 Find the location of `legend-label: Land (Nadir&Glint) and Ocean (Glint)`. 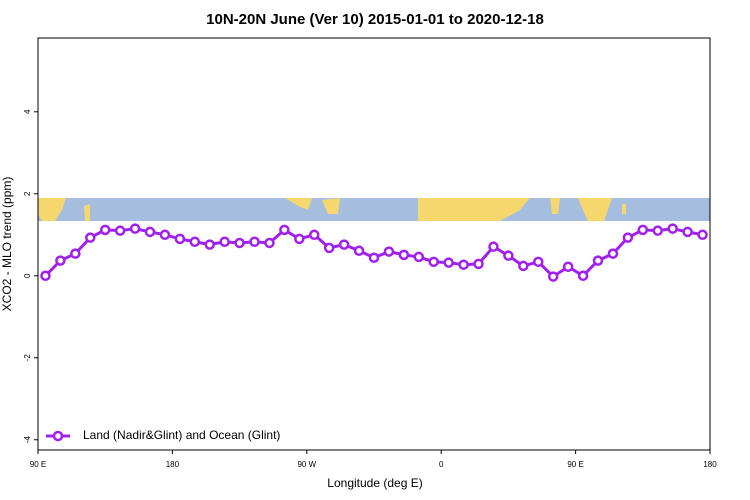

legend-label: Land (Nadir&Glint) and Ocean (Glint) is located at coordinates (181, 435).